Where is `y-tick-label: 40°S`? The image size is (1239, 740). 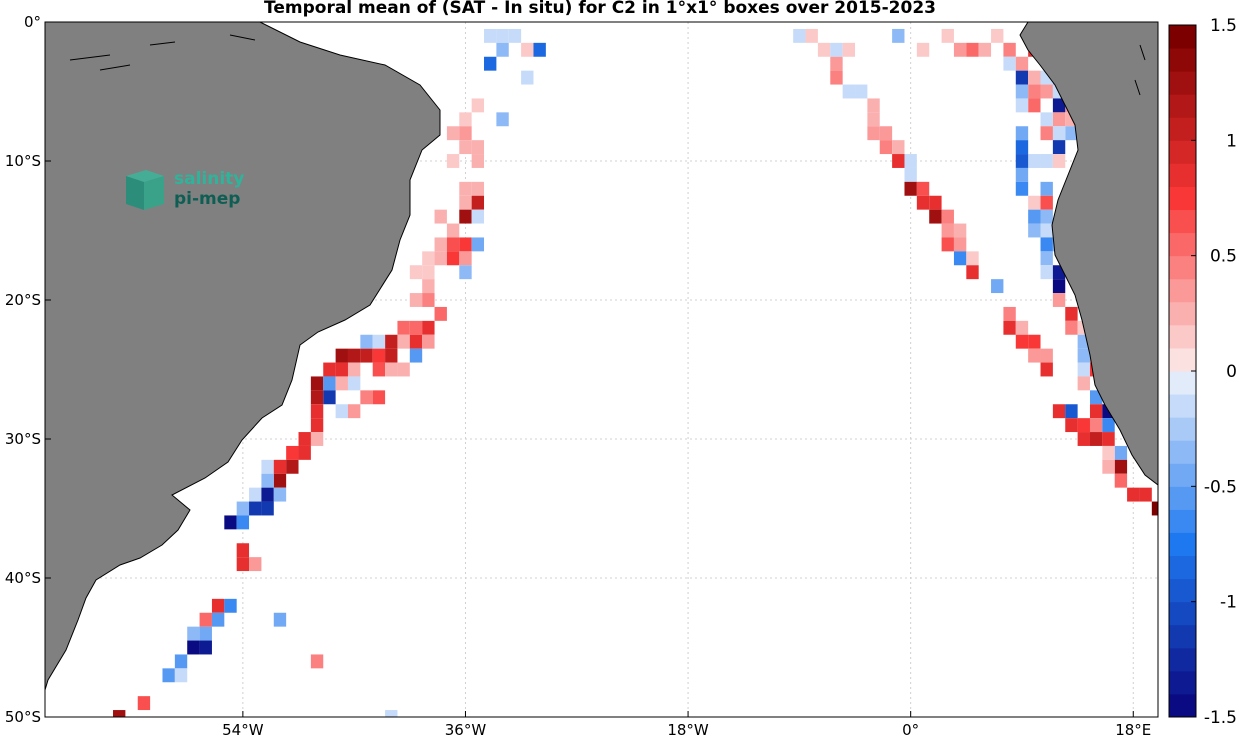
y-tick-label: 40°S is located at coordinates (23, 578).